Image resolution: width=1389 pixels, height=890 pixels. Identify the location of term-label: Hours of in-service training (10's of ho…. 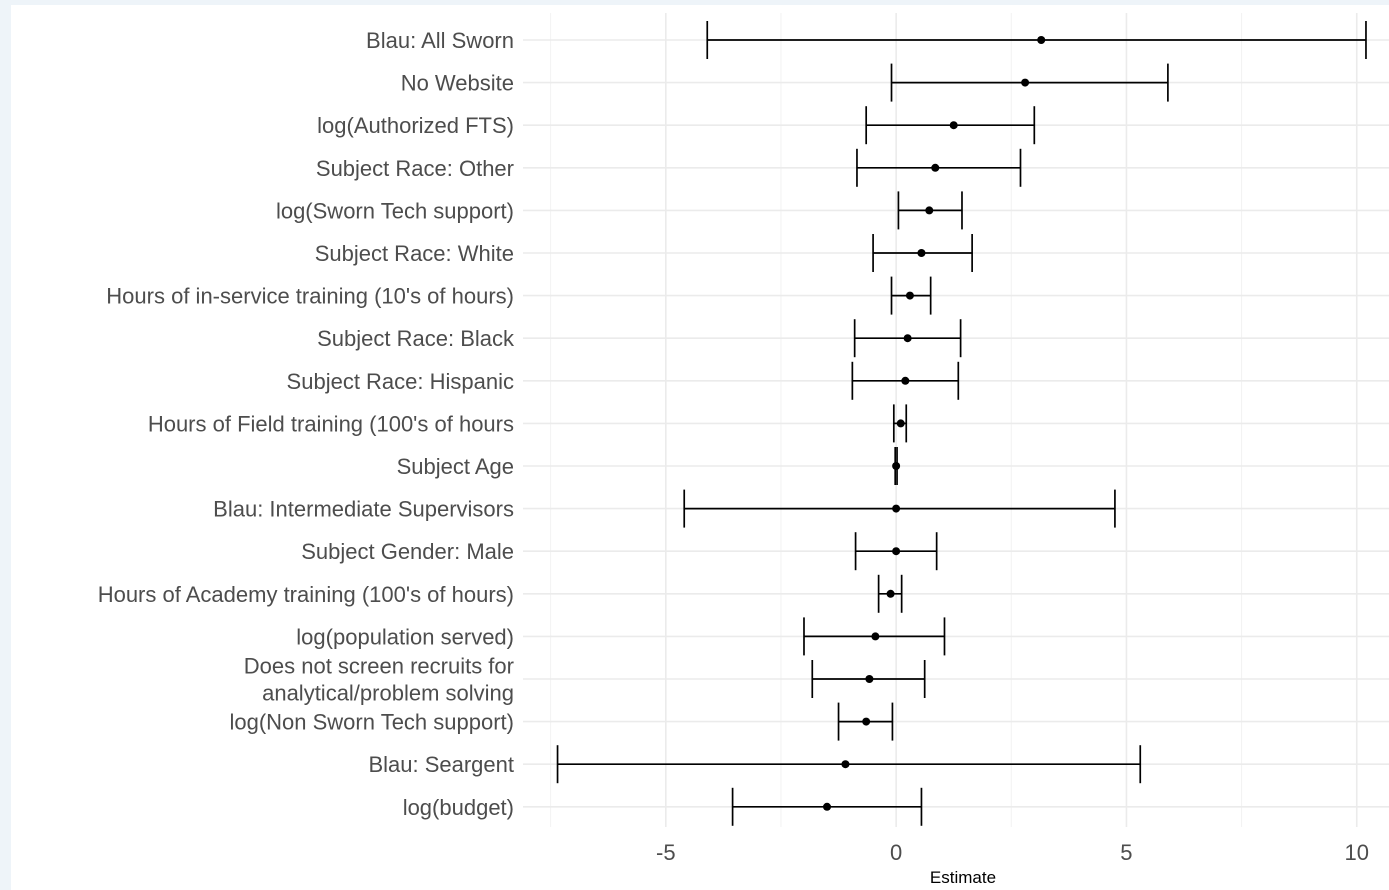
(310, 296).